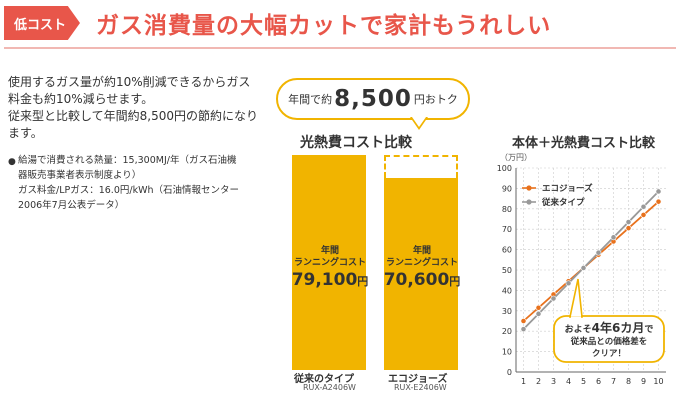 The image size is (680, 402). I want to click on header-divider, so click(340, 48).